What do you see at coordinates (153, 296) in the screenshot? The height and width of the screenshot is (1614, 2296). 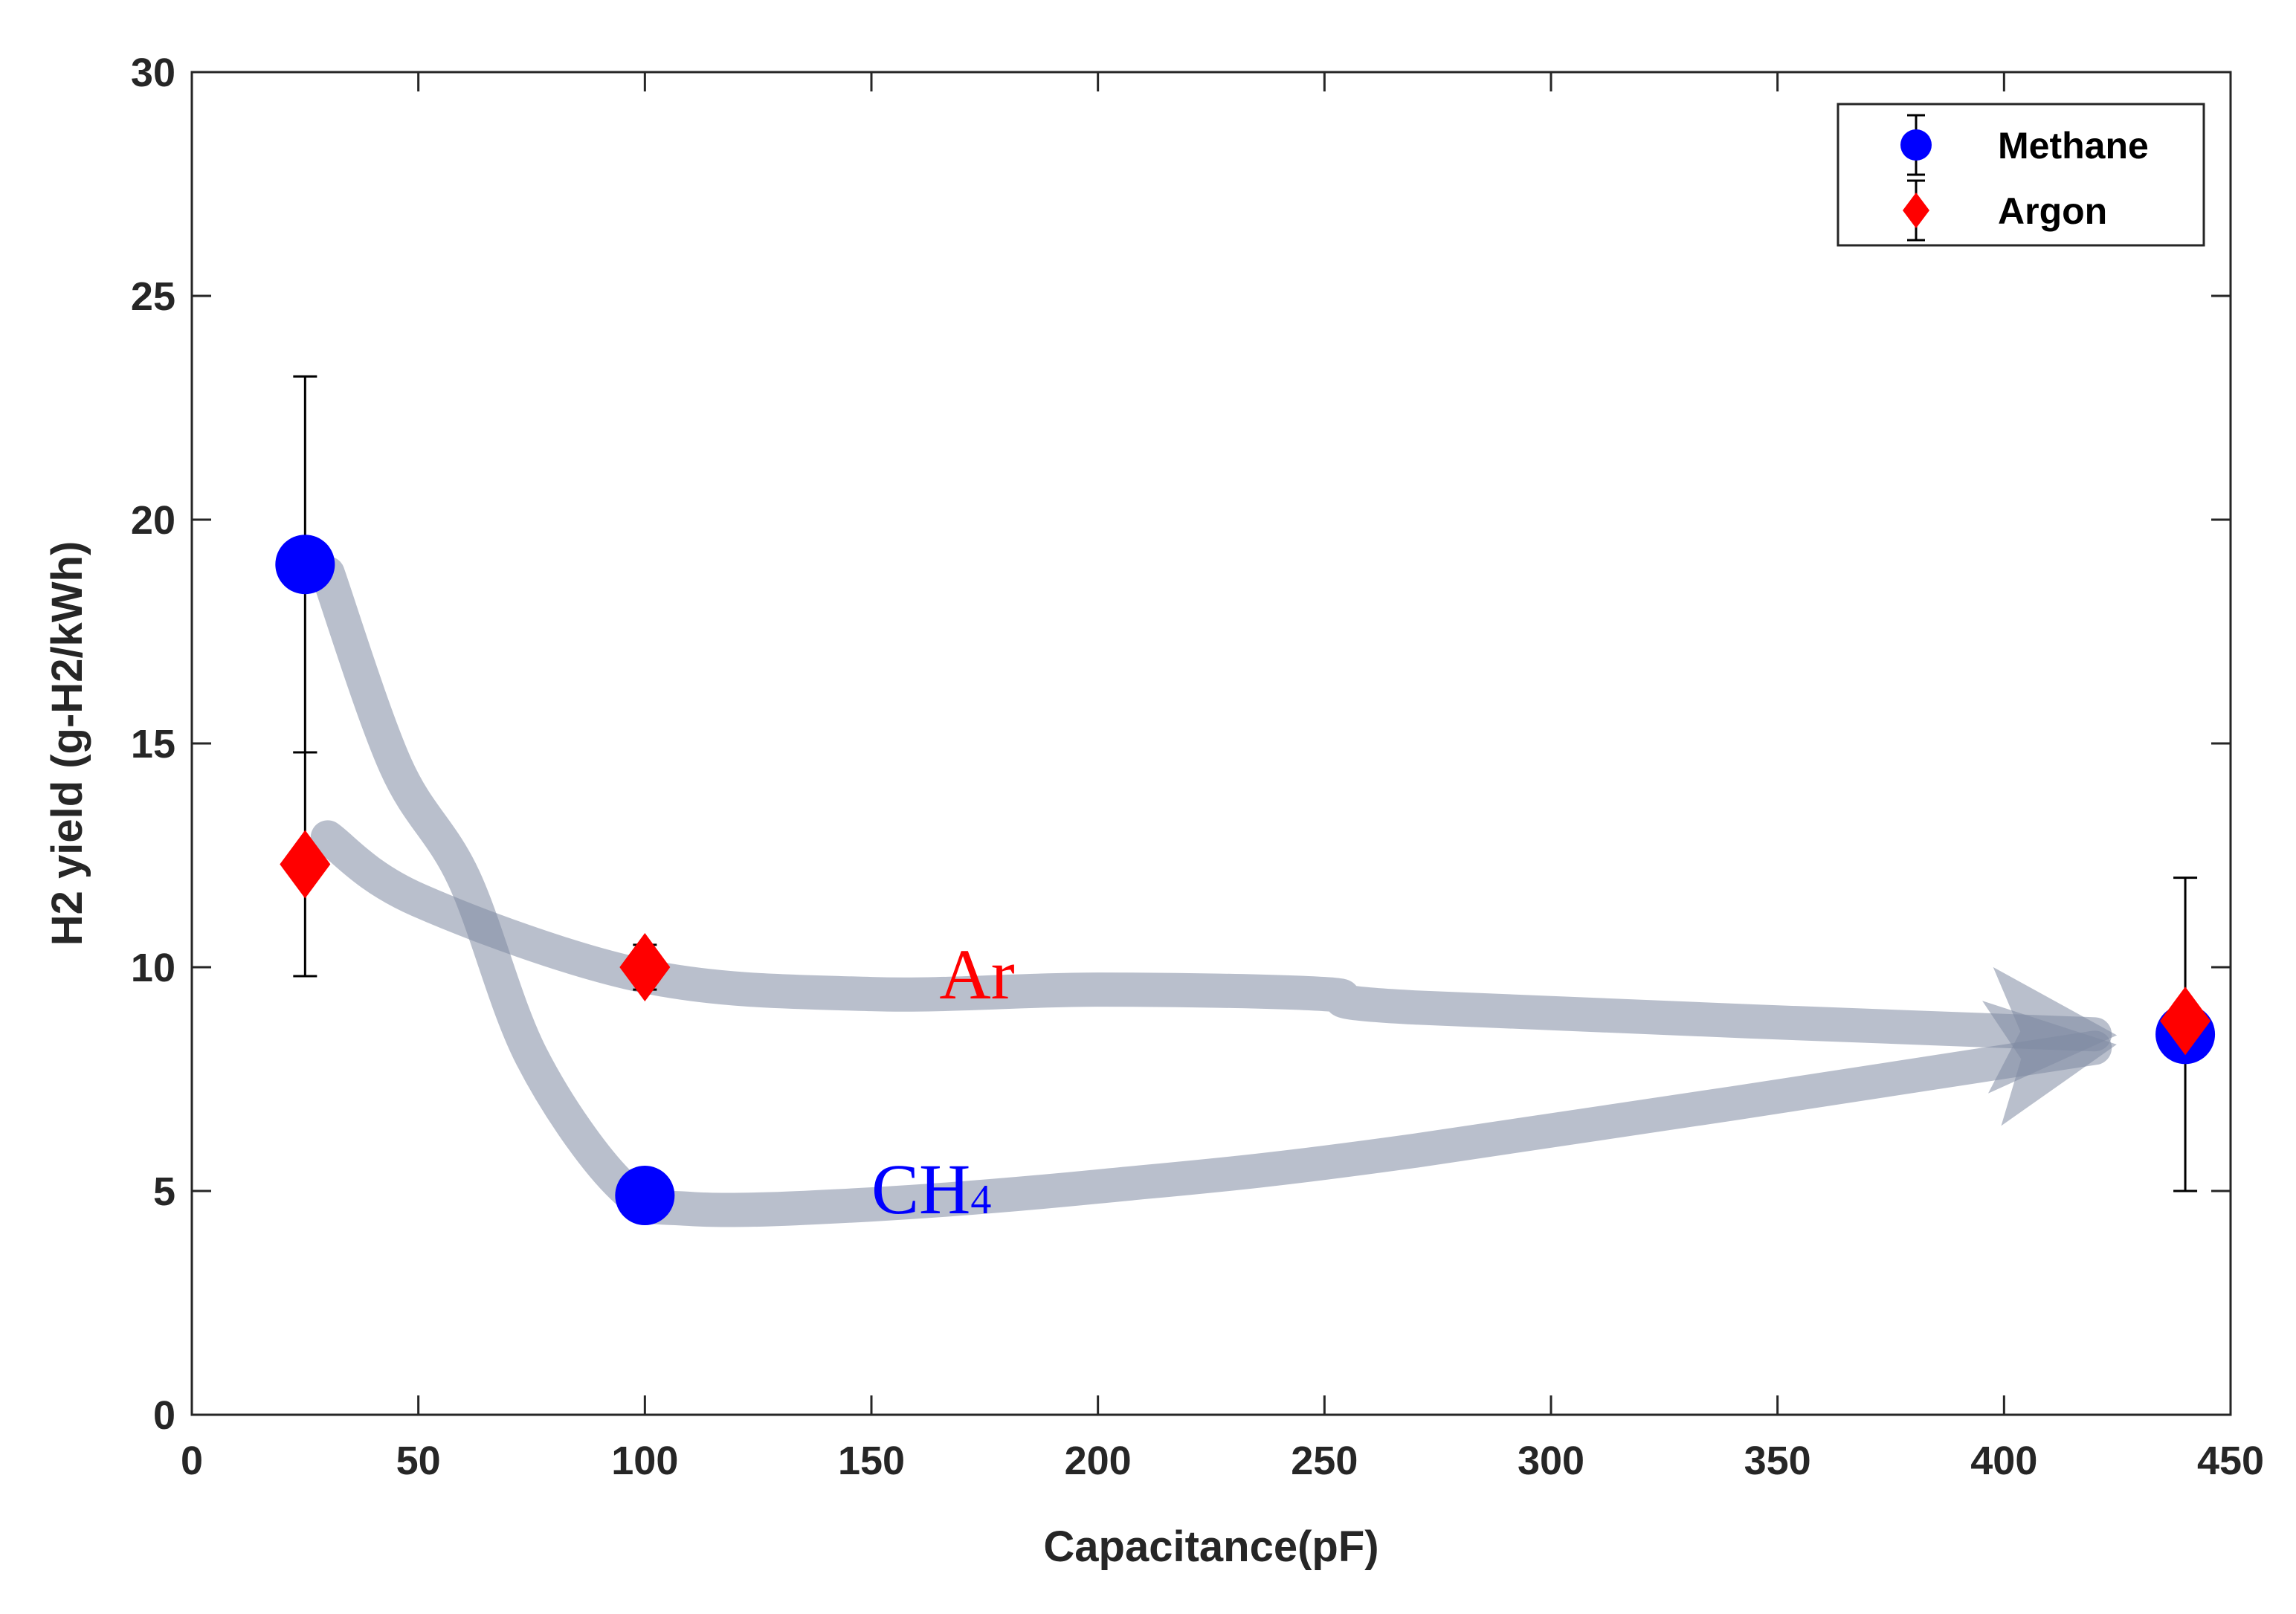 I see `y-tick-label: 25` at bounding box center [153, 296].